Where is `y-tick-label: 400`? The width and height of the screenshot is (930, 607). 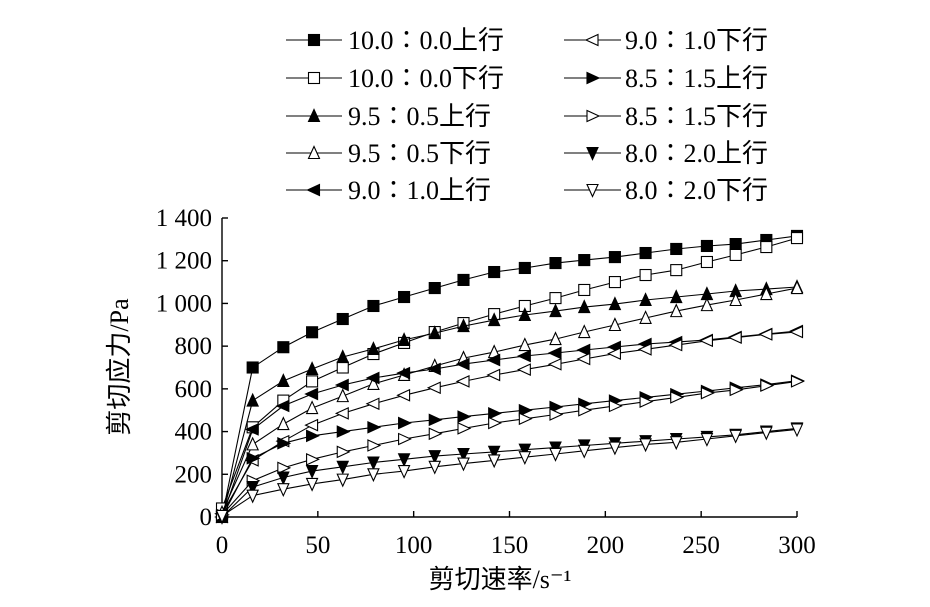 y-tick-label: 400 is located at coordinates (194, 432).